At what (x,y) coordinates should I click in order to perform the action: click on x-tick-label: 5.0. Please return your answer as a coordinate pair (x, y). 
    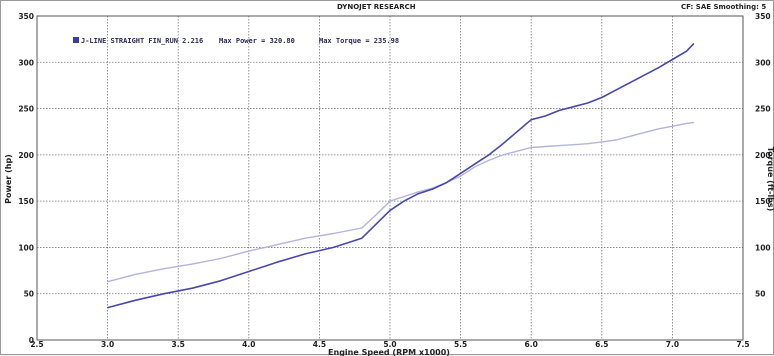
    Looking at the image, I should click on (389, 344).